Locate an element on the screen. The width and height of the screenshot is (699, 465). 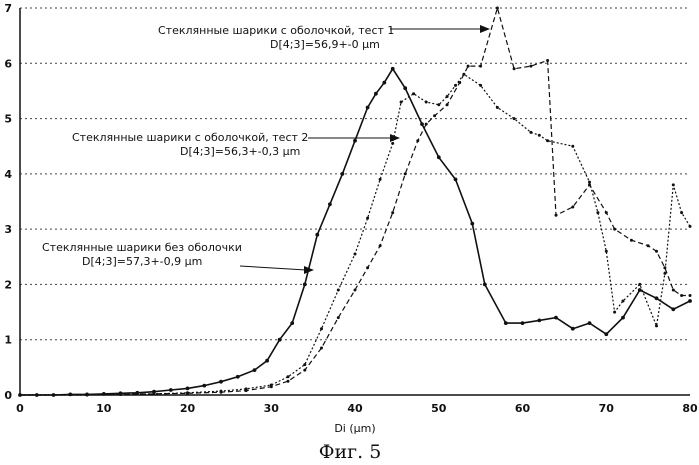
annotation-test-2-arrowhead is located at coordinates (395, 138).